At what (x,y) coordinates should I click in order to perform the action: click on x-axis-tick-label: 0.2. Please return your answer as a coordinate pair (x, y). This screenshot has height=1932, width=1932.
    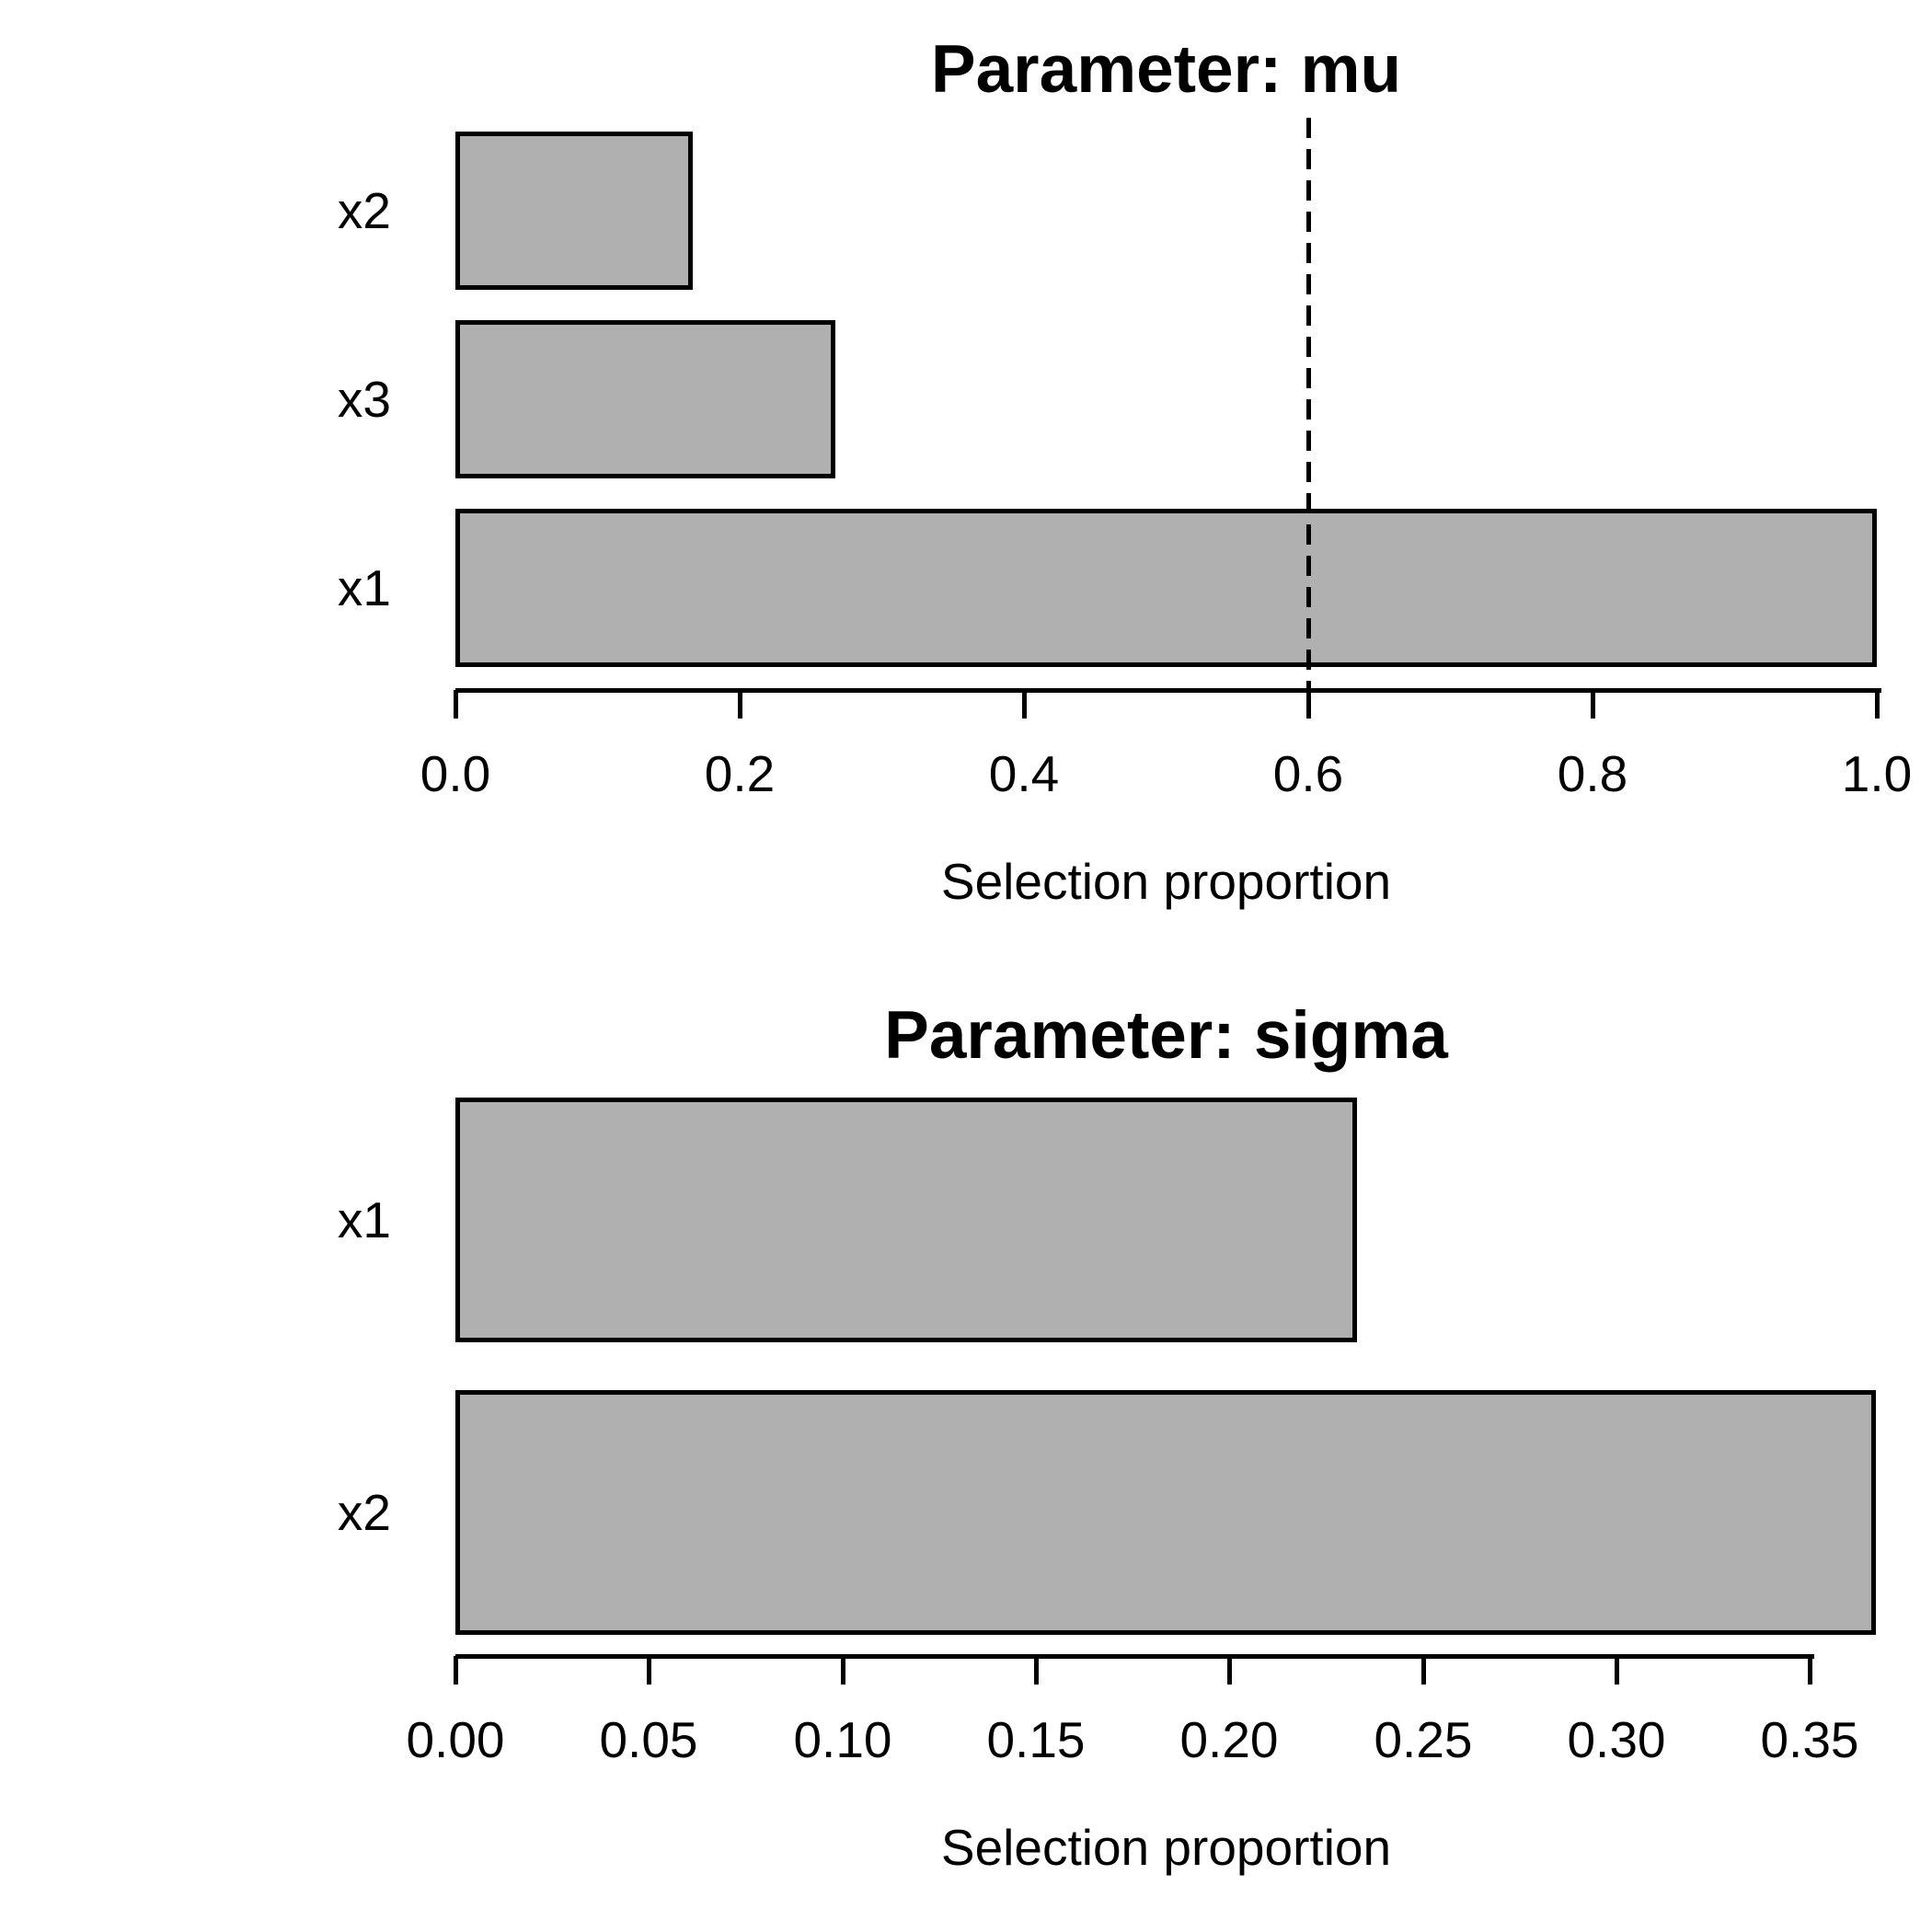
    Looking at the image, I should click on (740, 773).